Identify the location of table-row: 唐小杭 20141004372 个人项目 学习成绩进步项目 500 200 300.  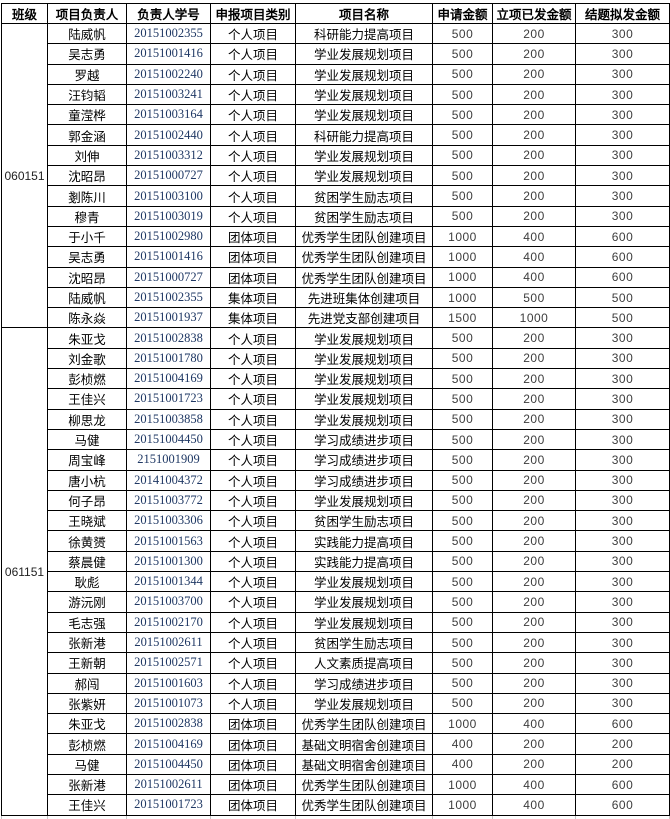
(336, 480).